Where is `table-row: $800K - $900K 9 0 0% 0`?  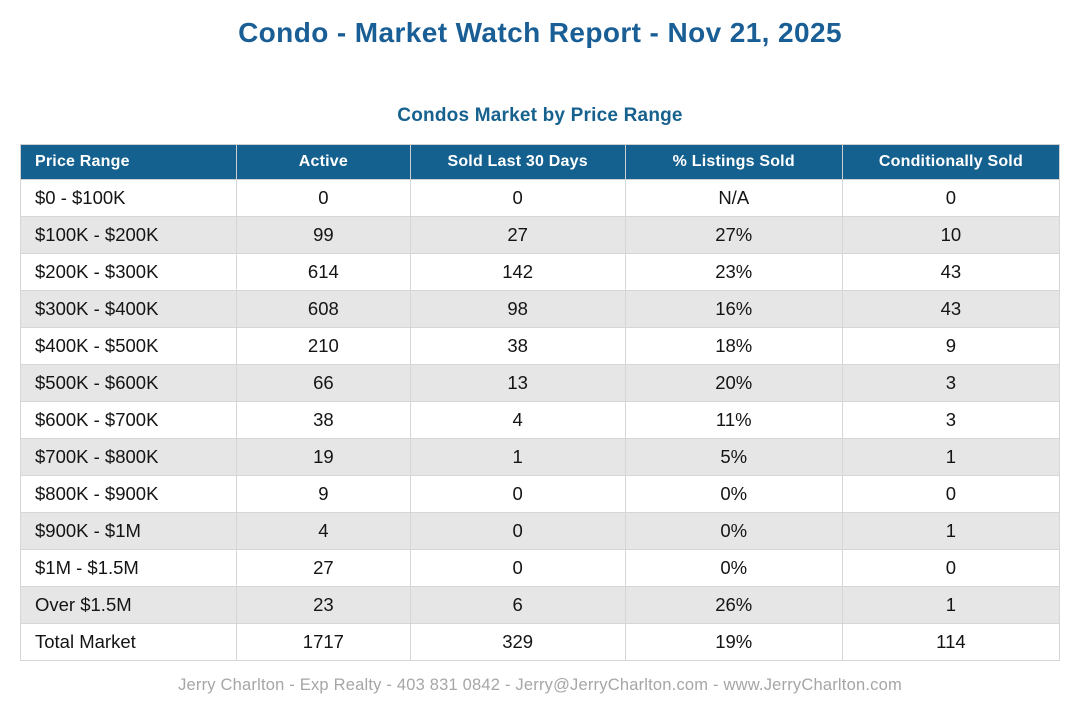
table-row: $800K - $900K 9 0 0% 0 is located at coordinates (540, 494).